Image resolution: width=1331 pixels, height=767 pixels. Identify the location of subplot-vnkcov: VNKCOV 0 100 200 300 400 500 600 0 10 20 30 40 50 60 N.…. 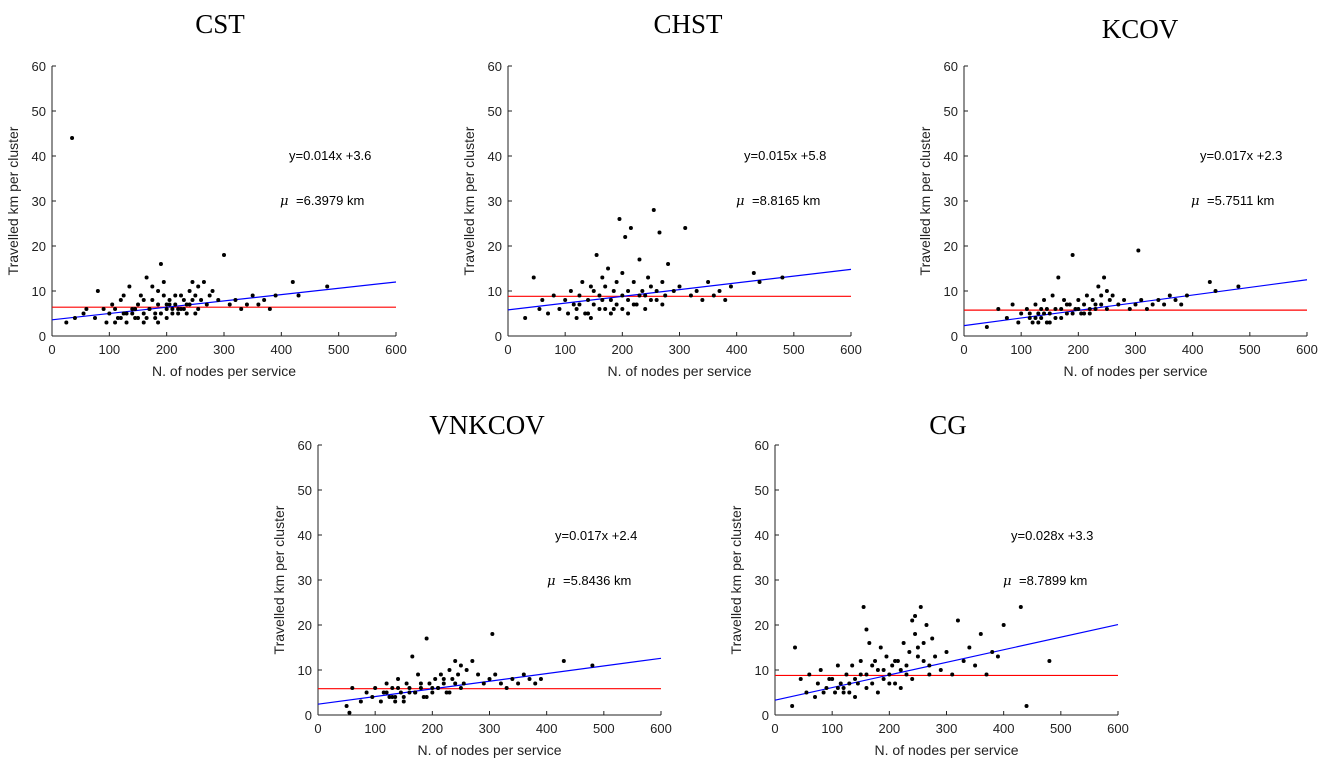
(471, 584).